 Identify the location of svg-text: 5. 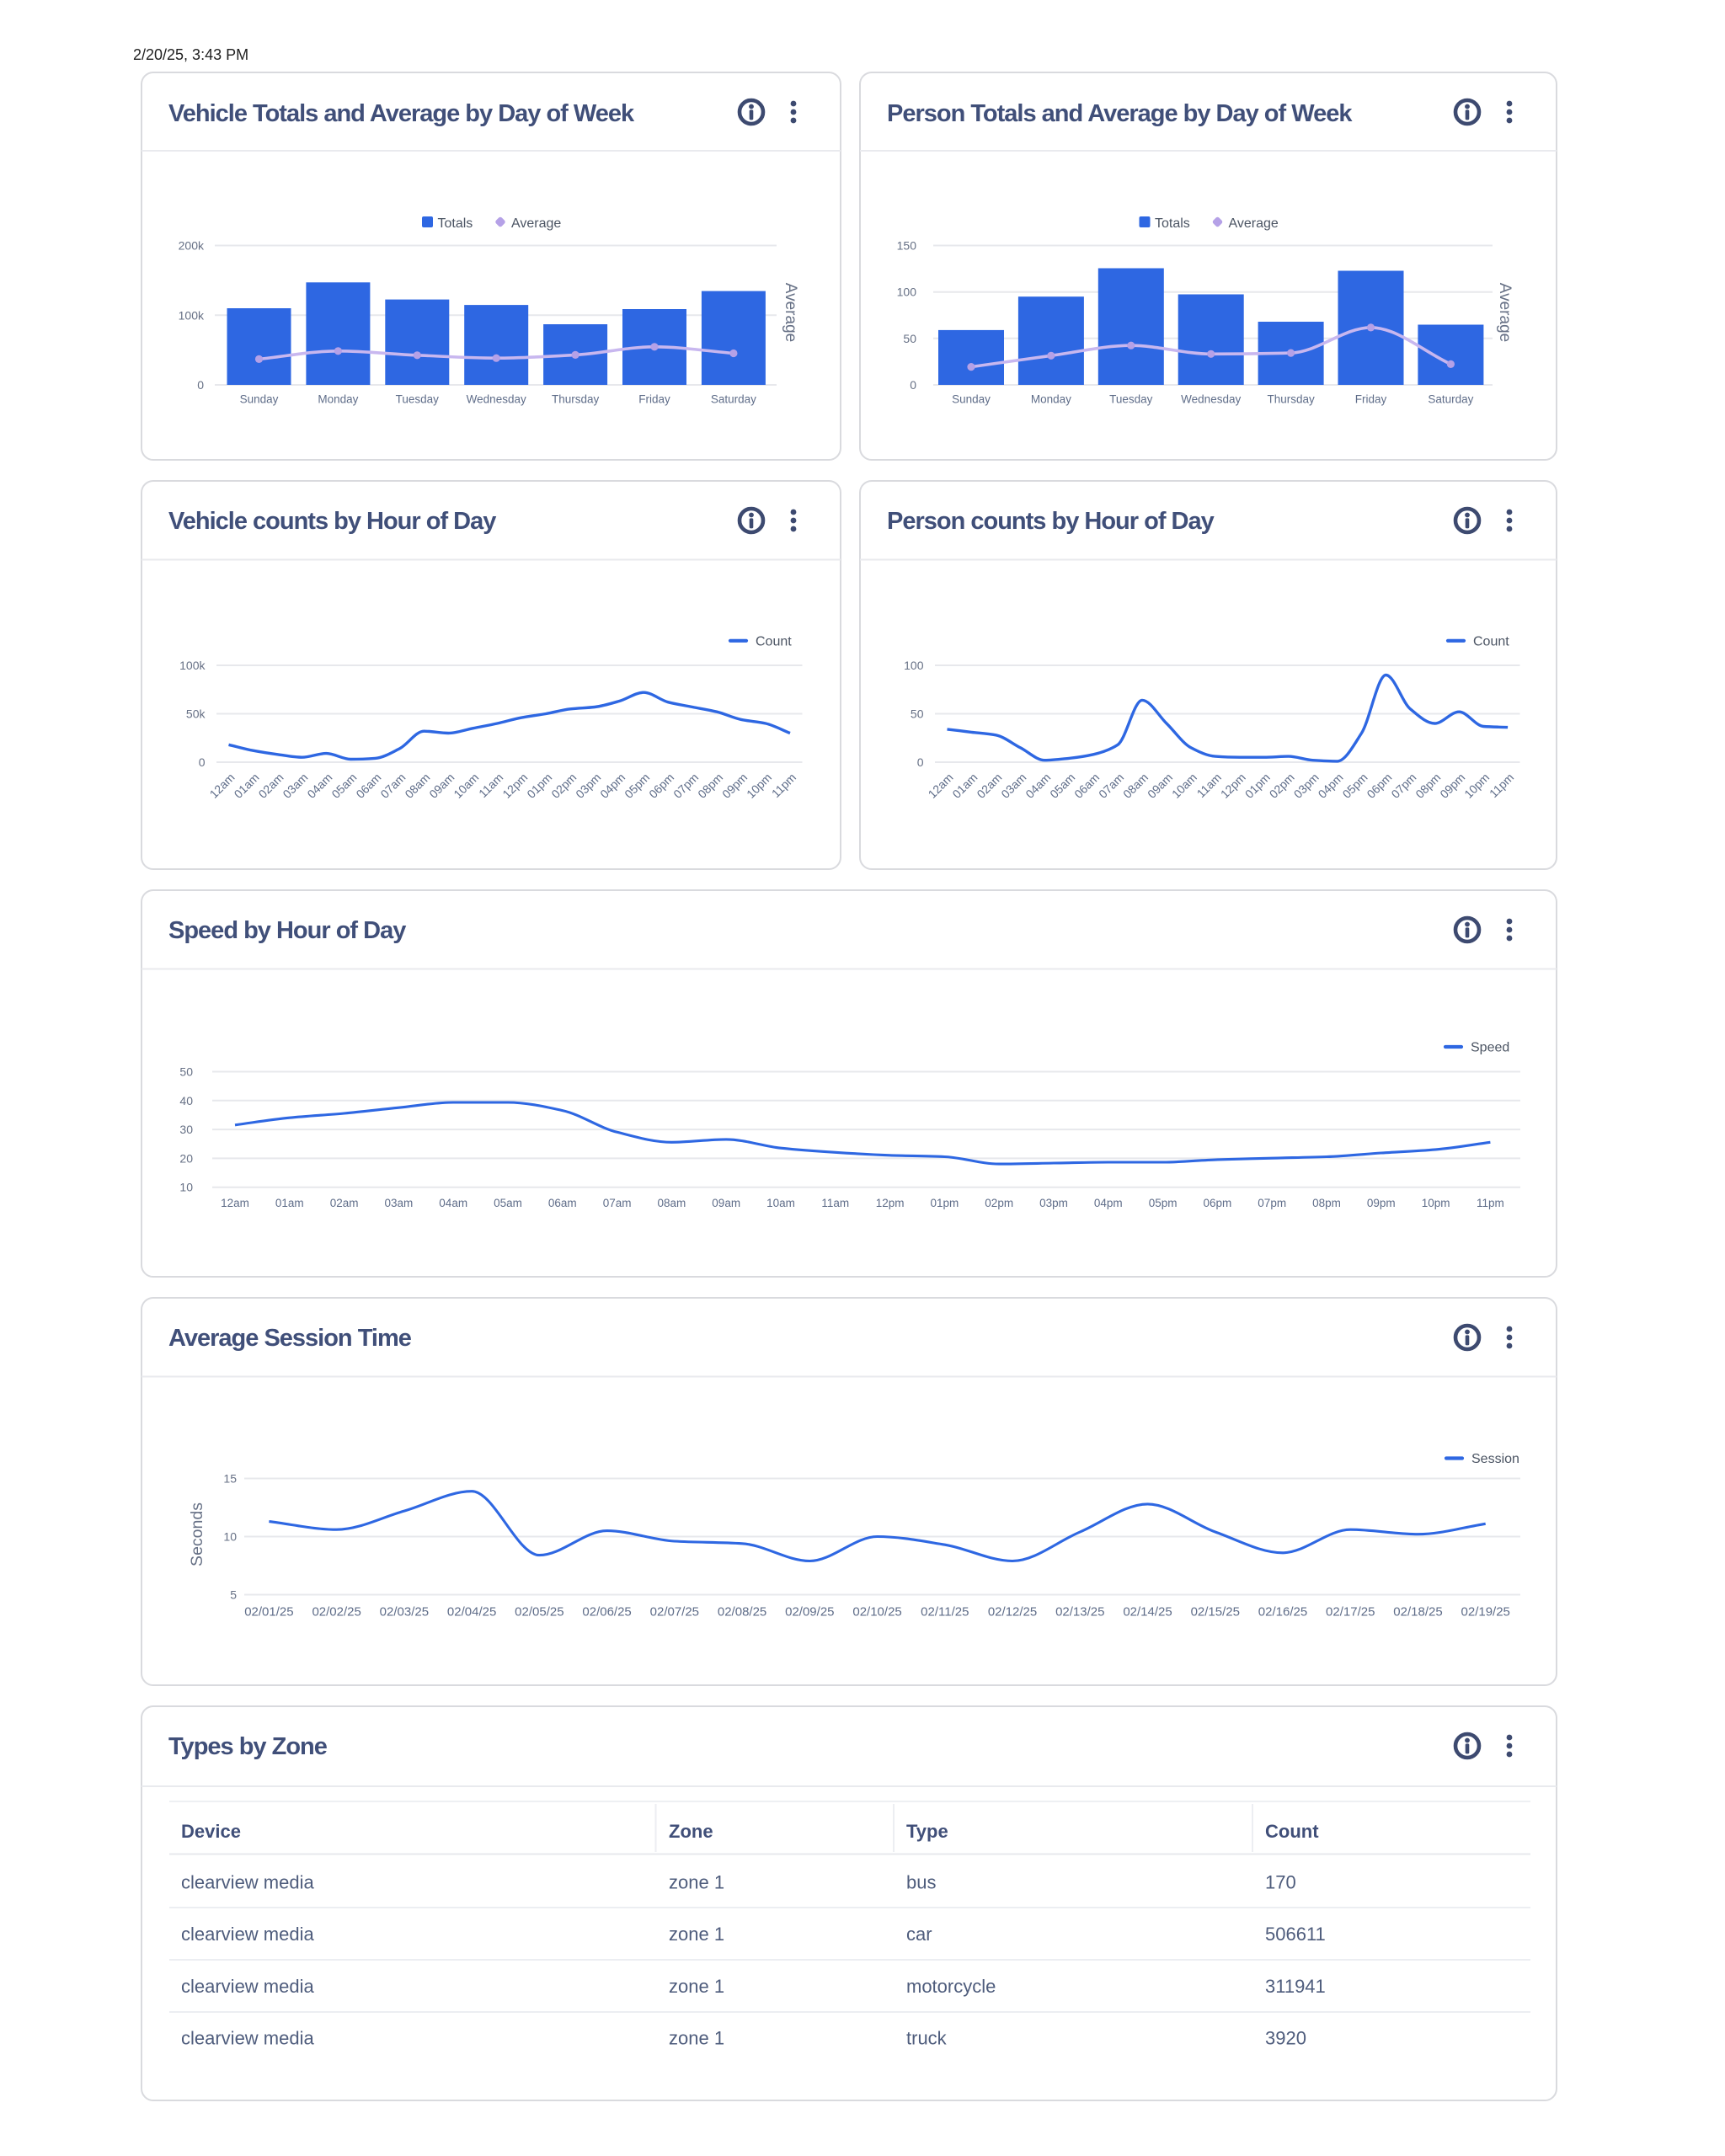
(233, 1595).